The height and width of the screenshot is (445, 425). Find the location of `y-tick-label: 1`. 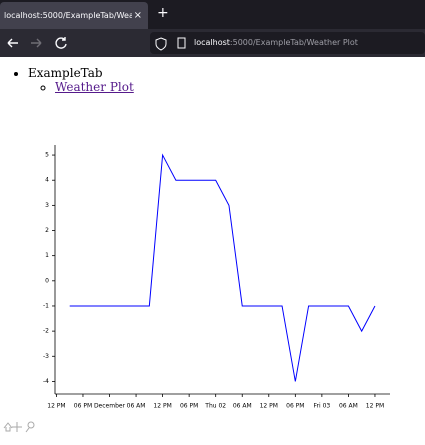

y-tick-label: 1 is located at coordinates (47, 255).